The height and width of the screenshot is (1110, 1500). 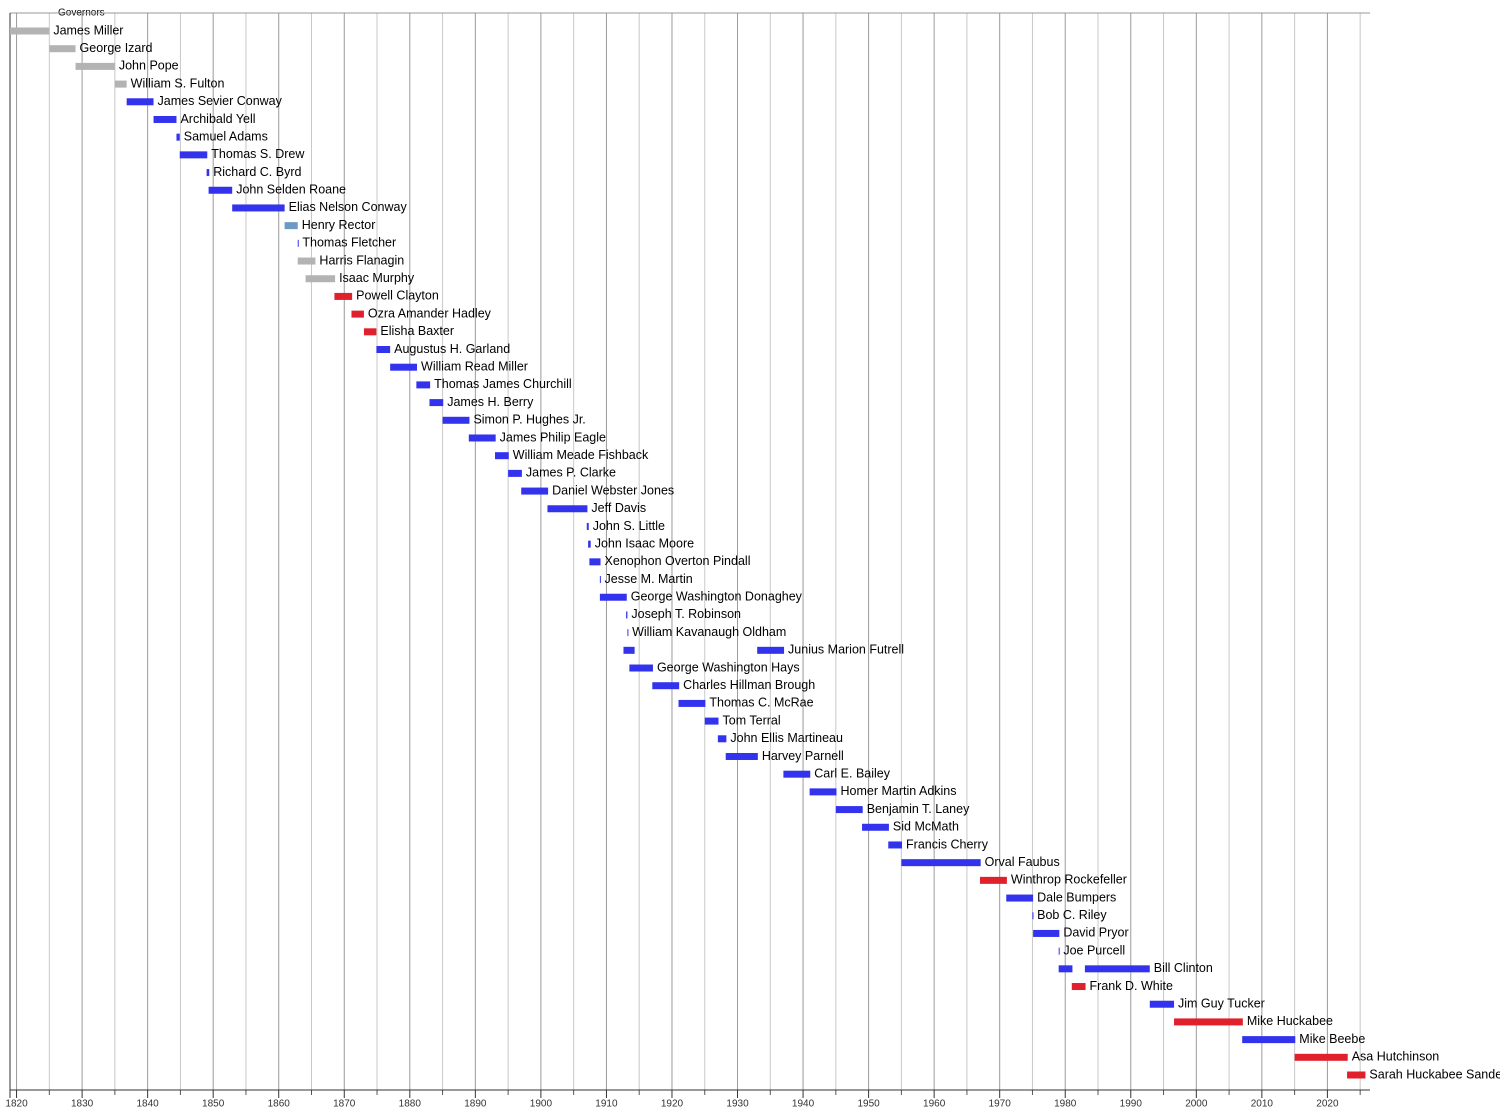 I want to click on governor-label: David Pryor, so click(x=1095, y=933).